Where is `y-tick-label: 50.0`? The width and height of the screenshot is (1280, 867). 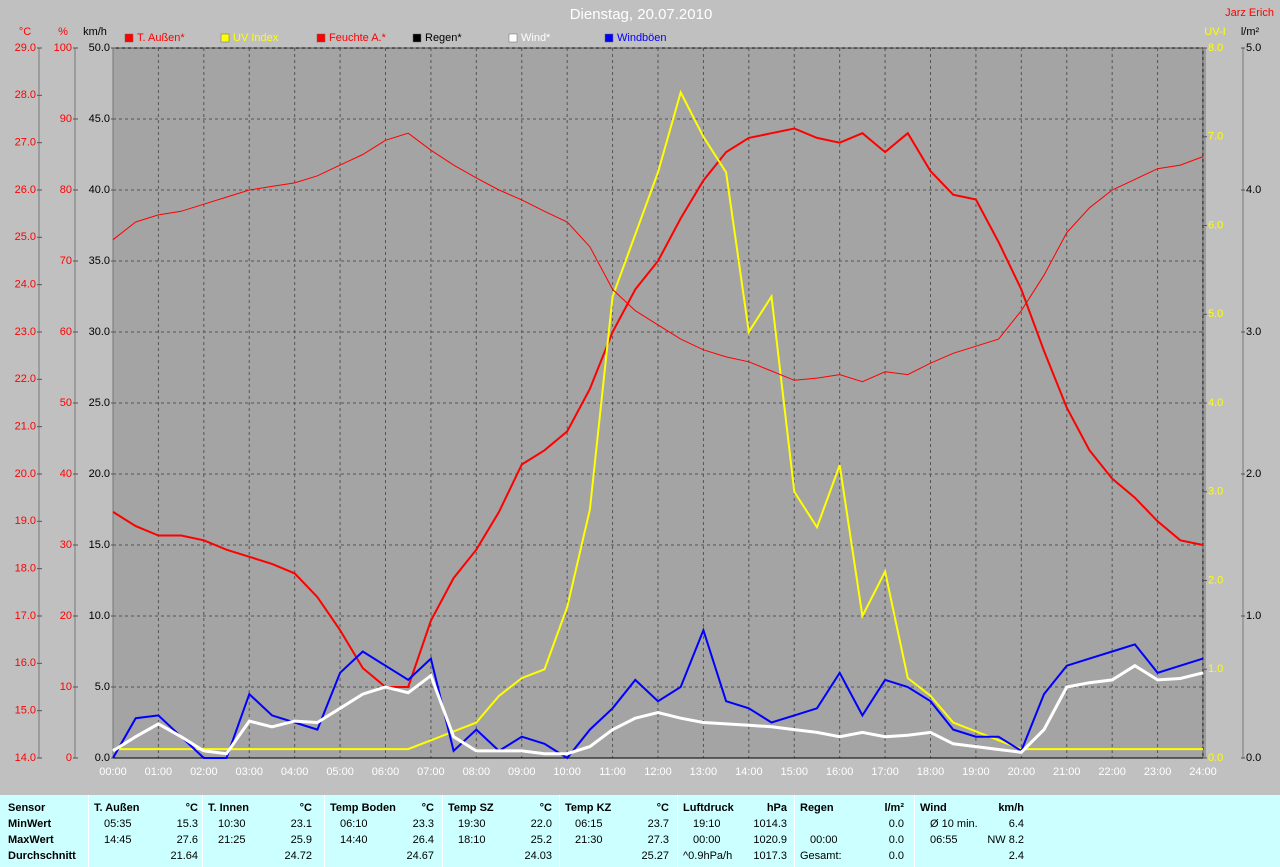
y-tick-label: 50.0 is located at coordinates (99, 48).